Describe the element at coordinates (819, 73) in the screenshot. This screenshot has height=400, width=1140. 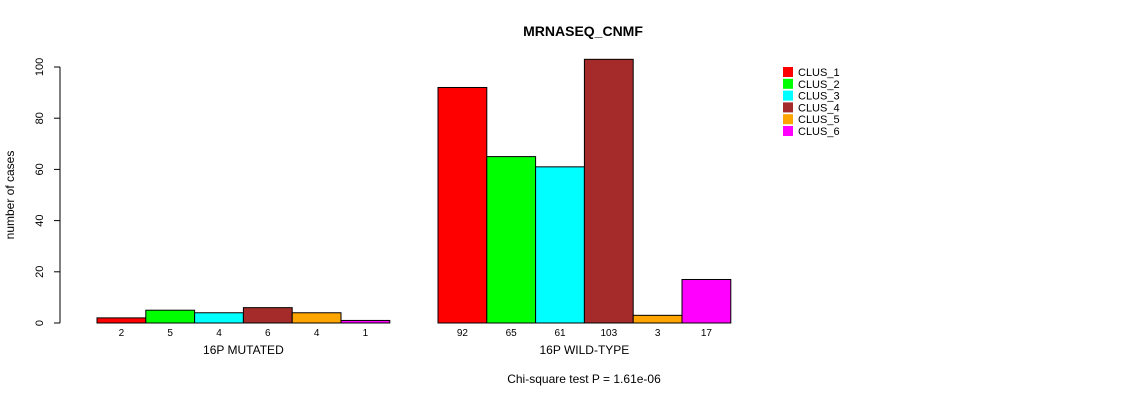
I see `legend-label: CLUS_1` at that location.